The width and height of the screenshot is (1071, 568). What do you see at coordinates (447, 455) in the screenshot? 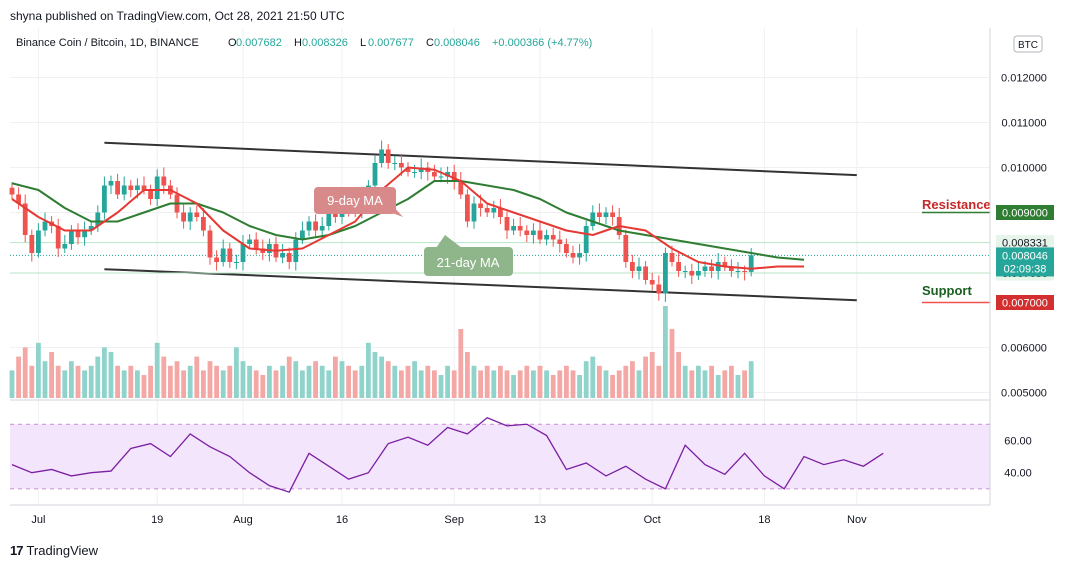
I see `rsi-line` at bounding box center [447, 455].